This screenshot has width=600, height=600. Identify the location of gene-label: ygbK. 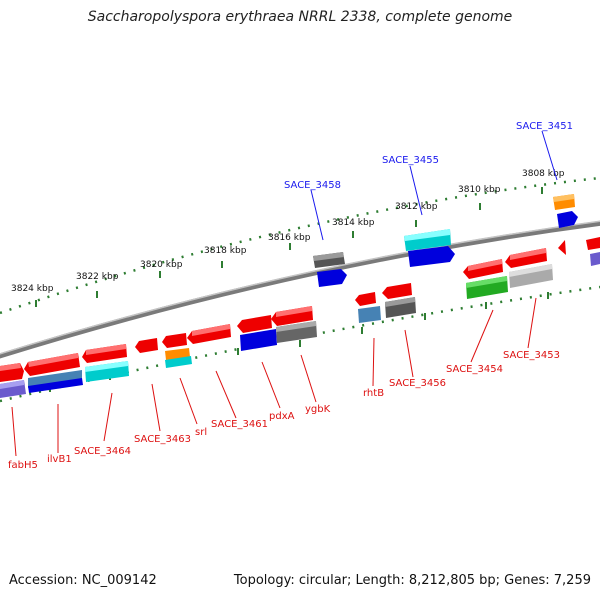
(318, 409).